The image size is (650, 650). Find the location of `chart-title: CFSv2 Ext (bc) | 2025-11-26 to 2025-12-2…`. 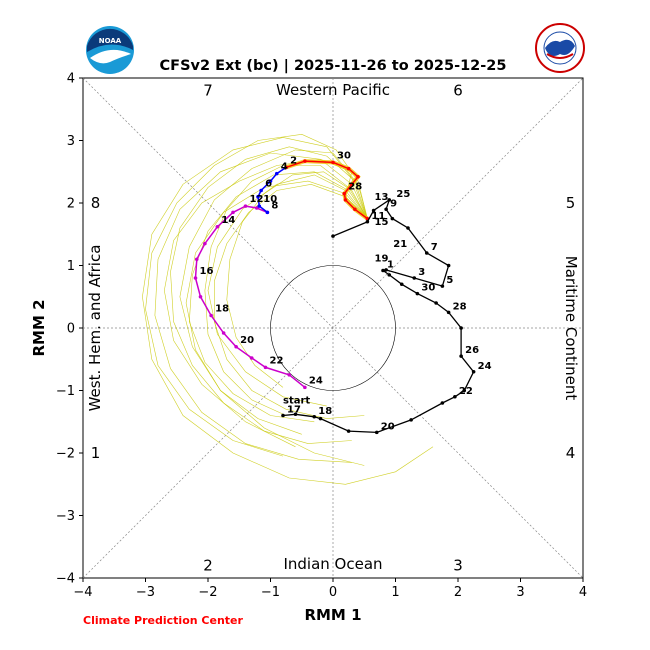

chart-title: CFSv2 Ext (bc) | 2025-11-26 to 2025-12-2… is located at coordinates (333, 66).